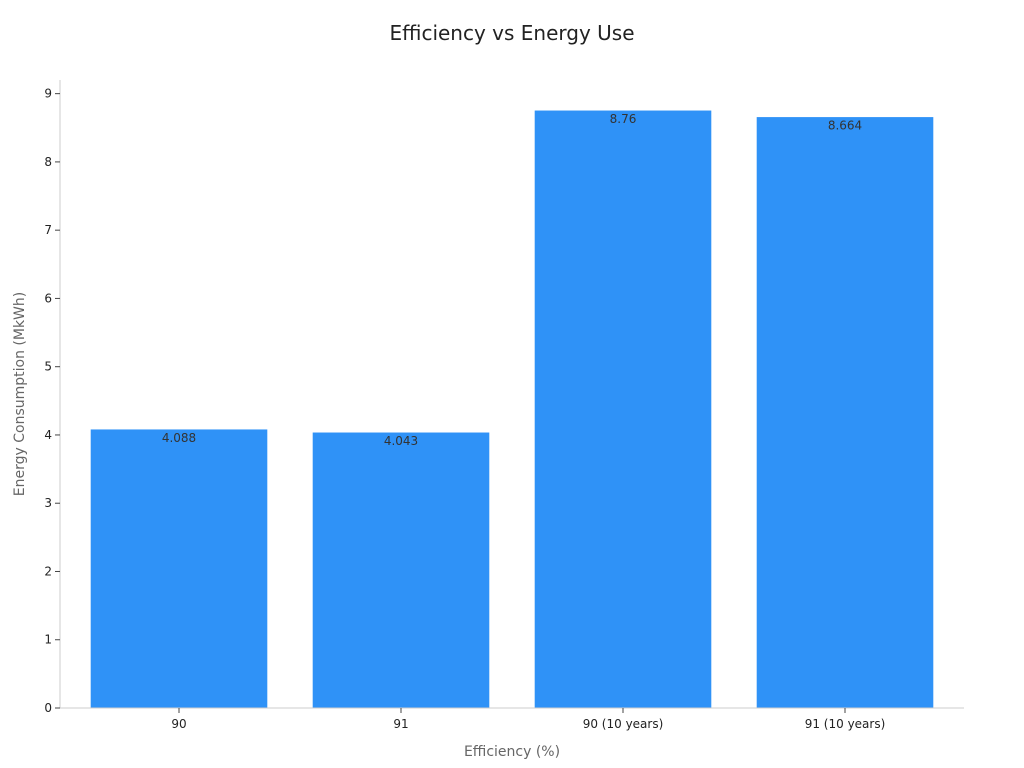 This screenshot has height=768, width=1024. I want to click on data-label-1: 4.043, so click(401, 441).